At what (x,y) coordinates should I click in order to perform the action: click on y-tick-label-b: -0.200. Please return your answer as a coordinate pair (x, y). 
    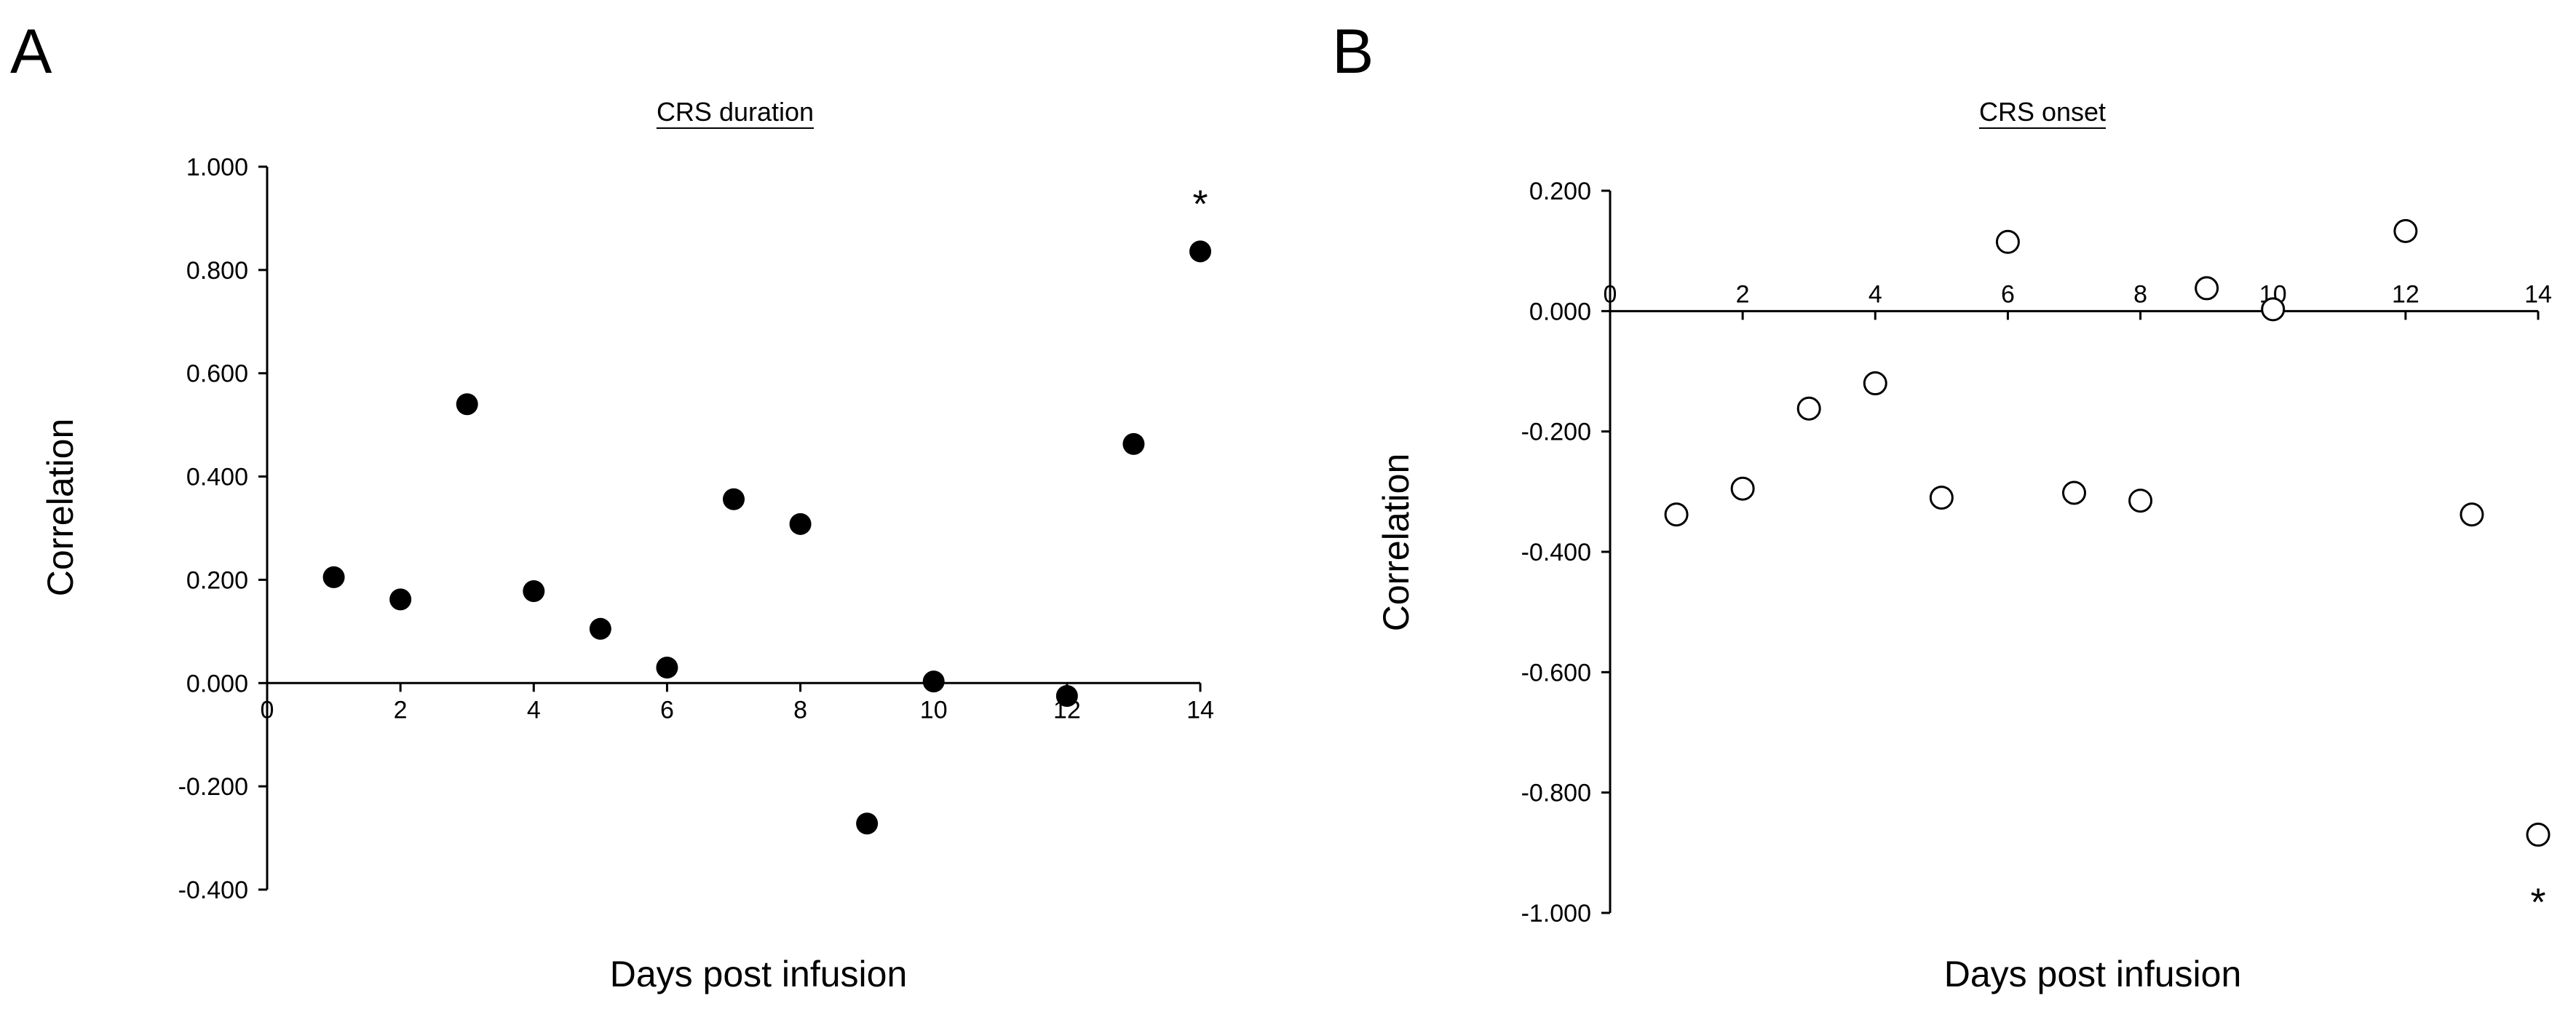
    Looking at the image, I should click on (1556, 432).